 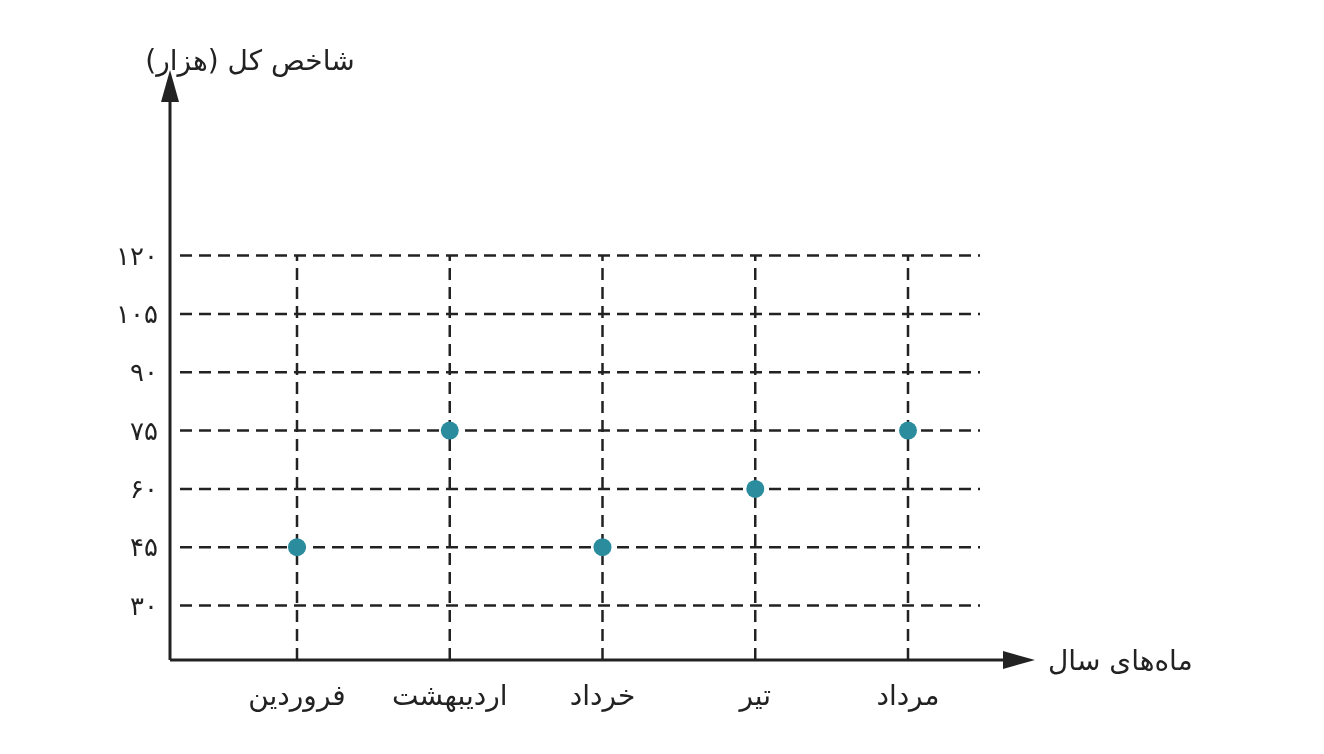 I want to click on x-tick-label: اردیبهشت, so click(x=450, y=695).